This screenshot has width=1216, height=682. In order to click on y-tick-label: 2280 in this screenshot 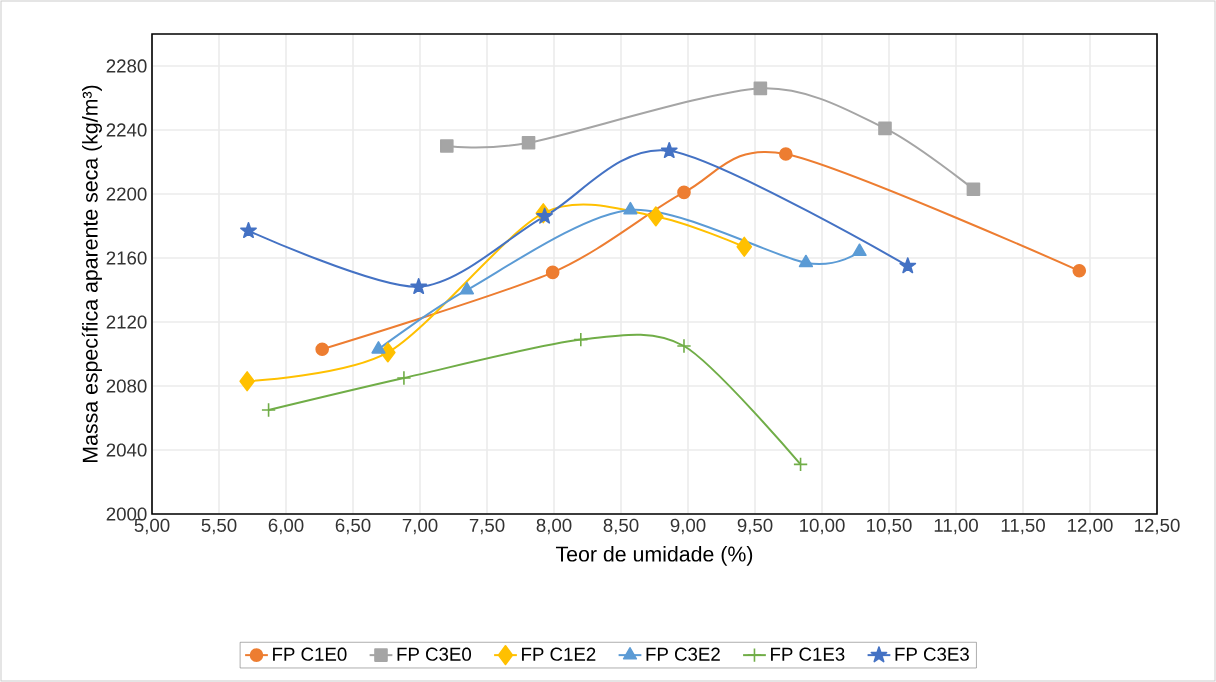, I will do `click(126, 66)`.